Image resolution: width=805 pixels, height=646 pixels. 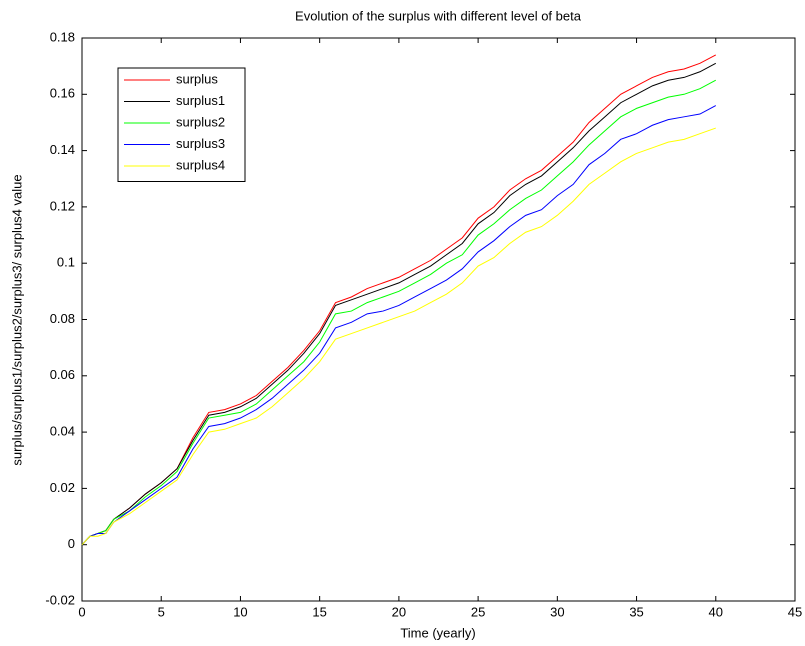 I want to click on y-tick-label: 0.12, so click(x=62, y=205).